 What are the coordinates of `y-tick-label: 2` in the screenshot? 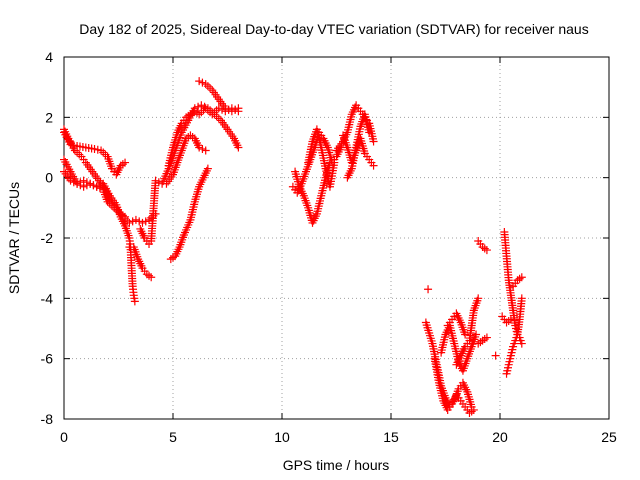 It's located at (49, 117).